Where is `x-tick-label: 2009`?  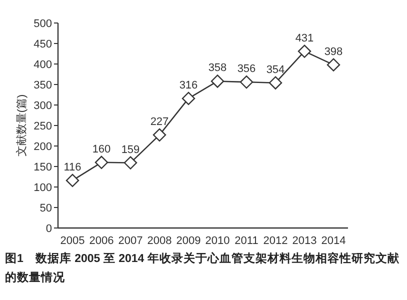 x-tick-label: 2009 is located at coordinates (188, 241).